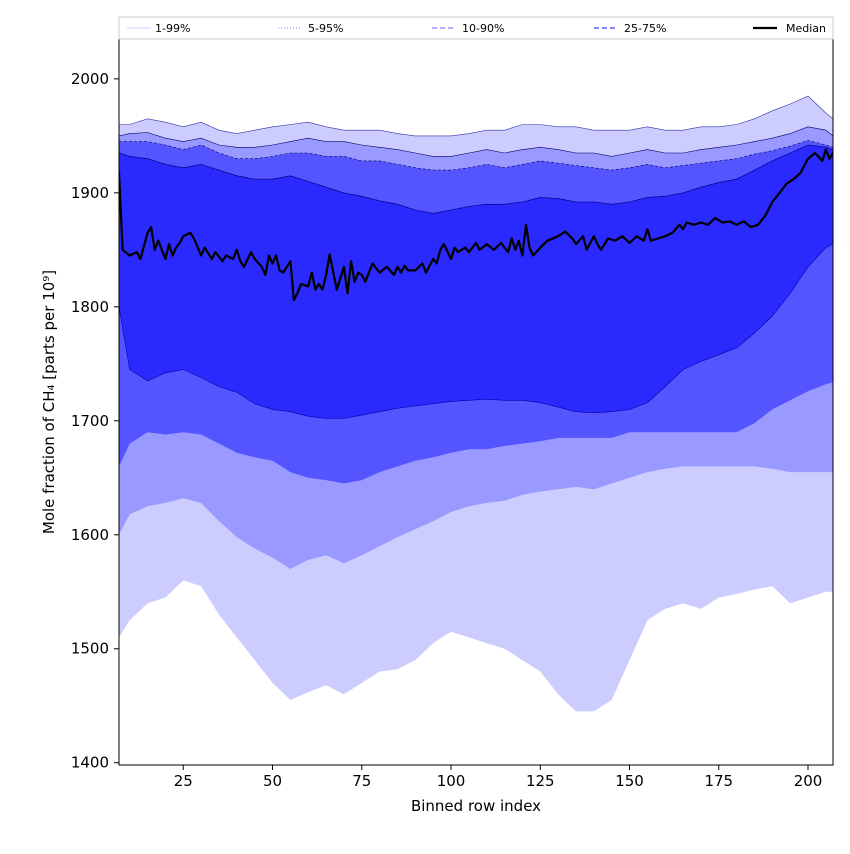 The height and width of the screenshot is (854, 850). What do you see at coordinates (183, 781) in the screenshot?
I see `x-tick-label: 25` at bounding box center [183, 781].